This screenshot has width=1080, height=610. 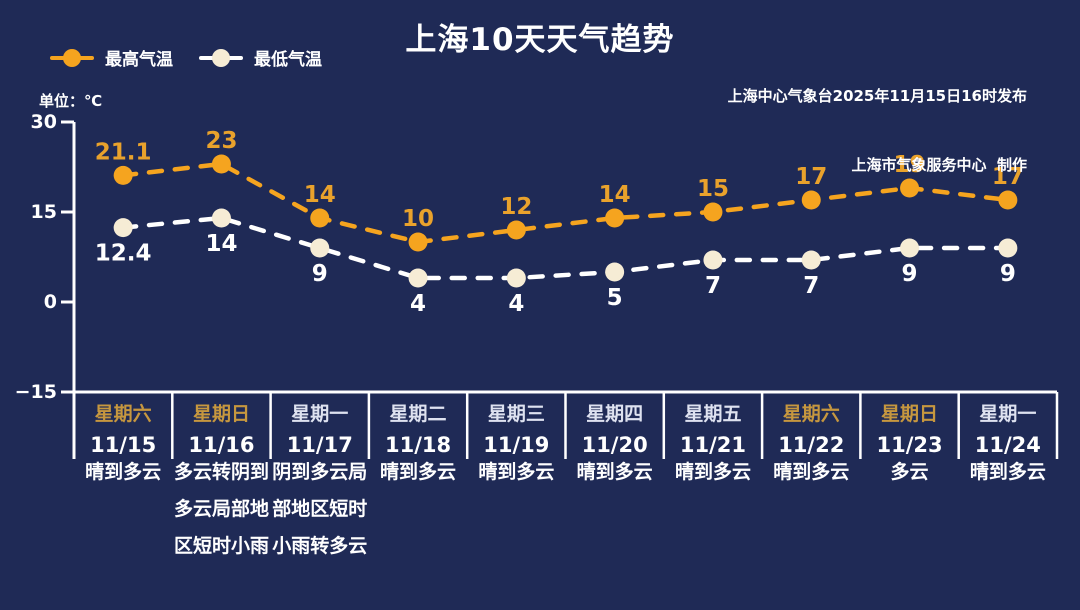 What do you see at coordinates (186, 57) in the screenshot?
I see `legend: 最高气温 最低气温` at bounding box center [186, 57].